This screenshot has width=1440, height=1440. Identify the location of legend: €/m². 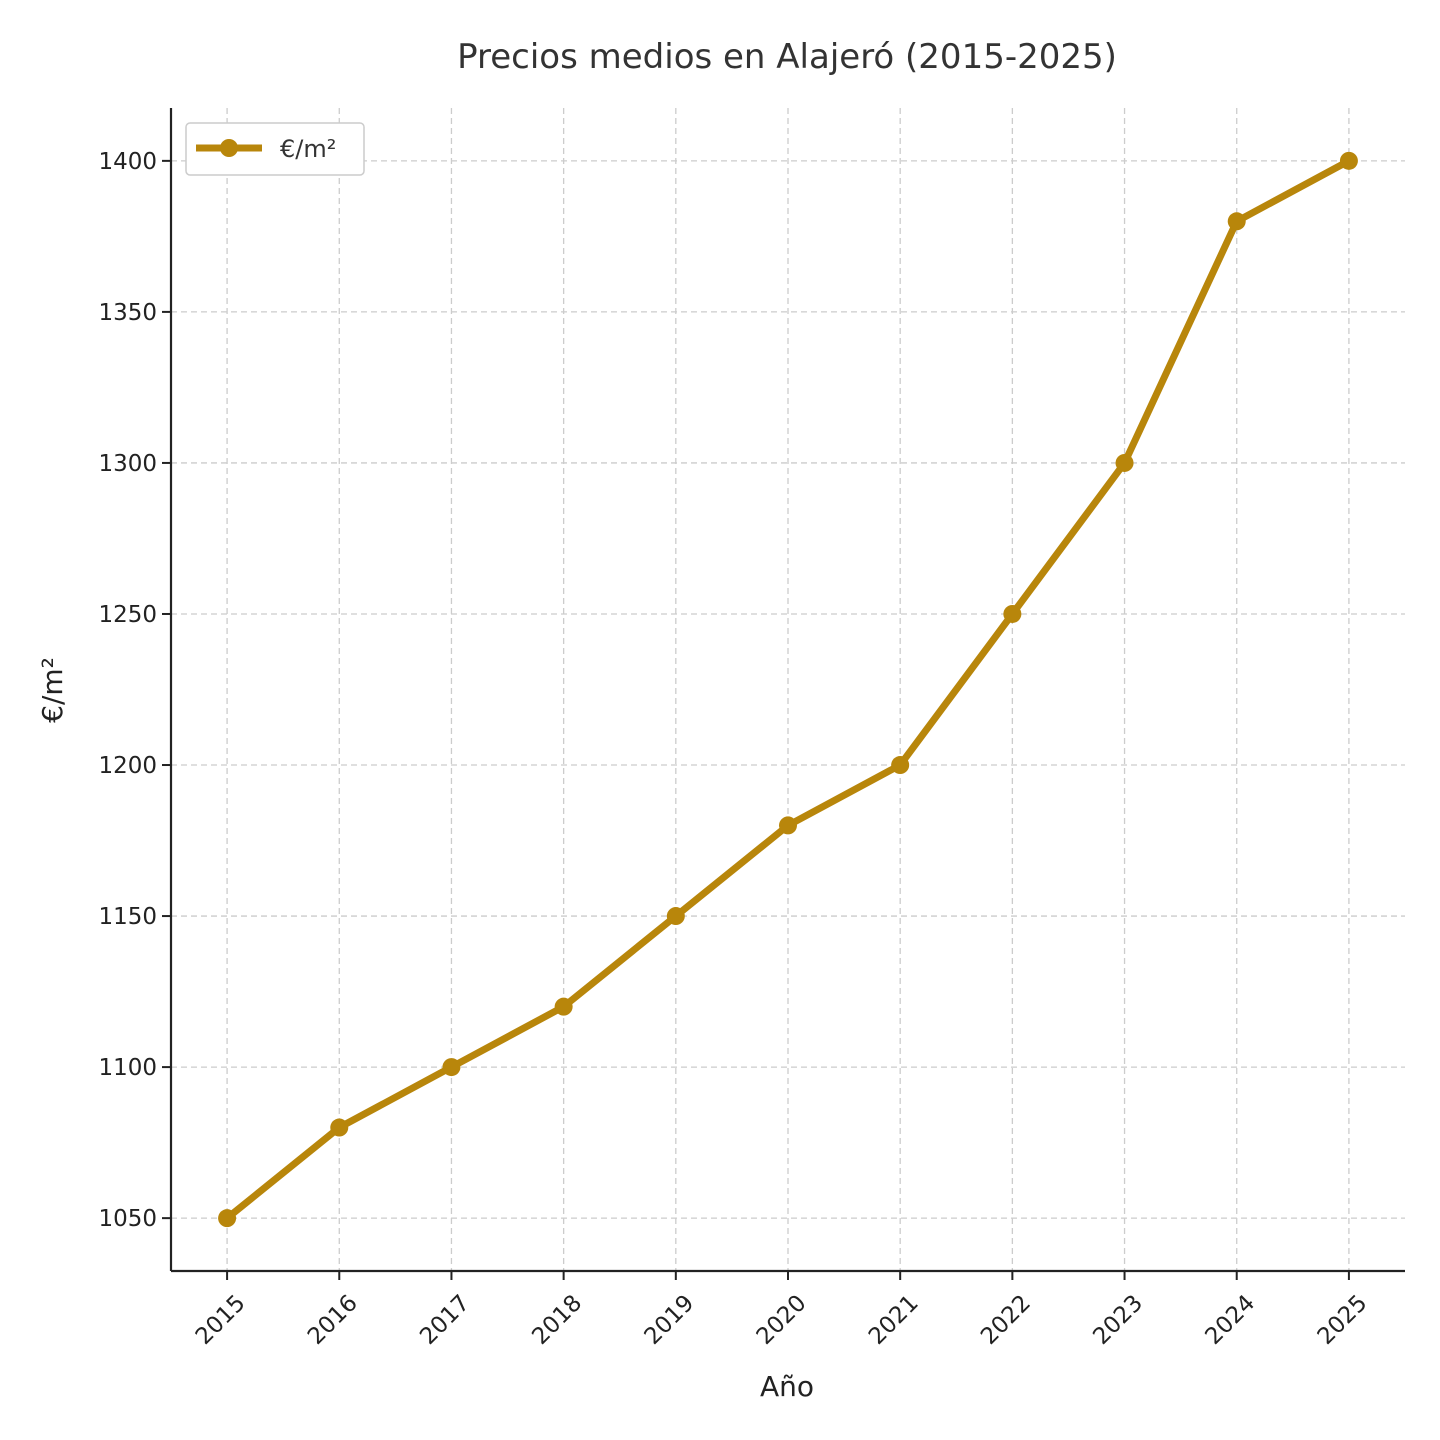
(275, 149).